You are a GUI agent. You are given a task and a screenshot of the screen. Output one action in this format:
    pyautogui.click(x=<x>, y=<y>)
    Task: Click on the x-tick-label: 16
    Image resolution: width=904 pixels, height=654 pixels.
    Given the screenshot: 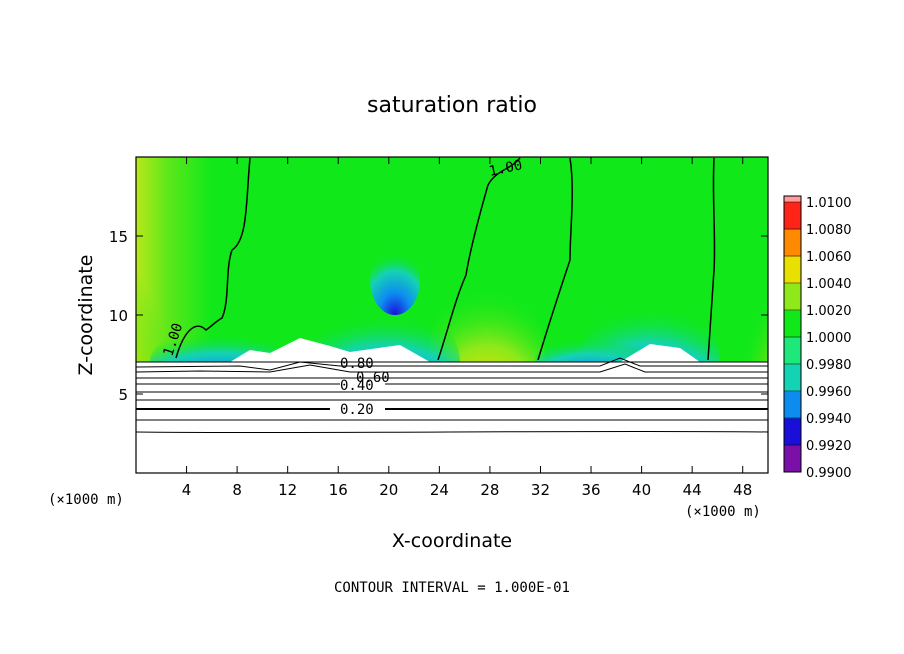 What is the action you would take?
    pyautogui.click(x=338, y=490)
    